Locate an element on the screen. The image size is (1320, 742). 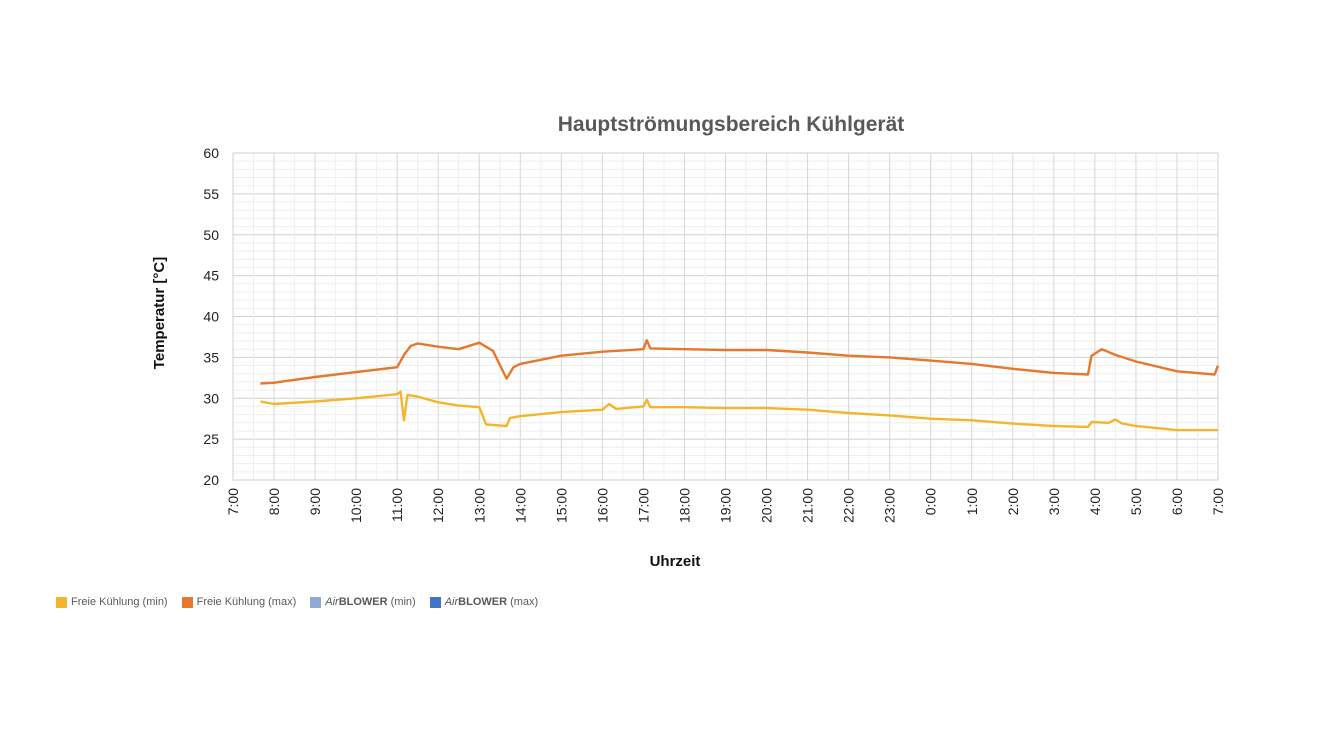
series-line-freie-k-hlung-min is located at coordinates (739, 411).